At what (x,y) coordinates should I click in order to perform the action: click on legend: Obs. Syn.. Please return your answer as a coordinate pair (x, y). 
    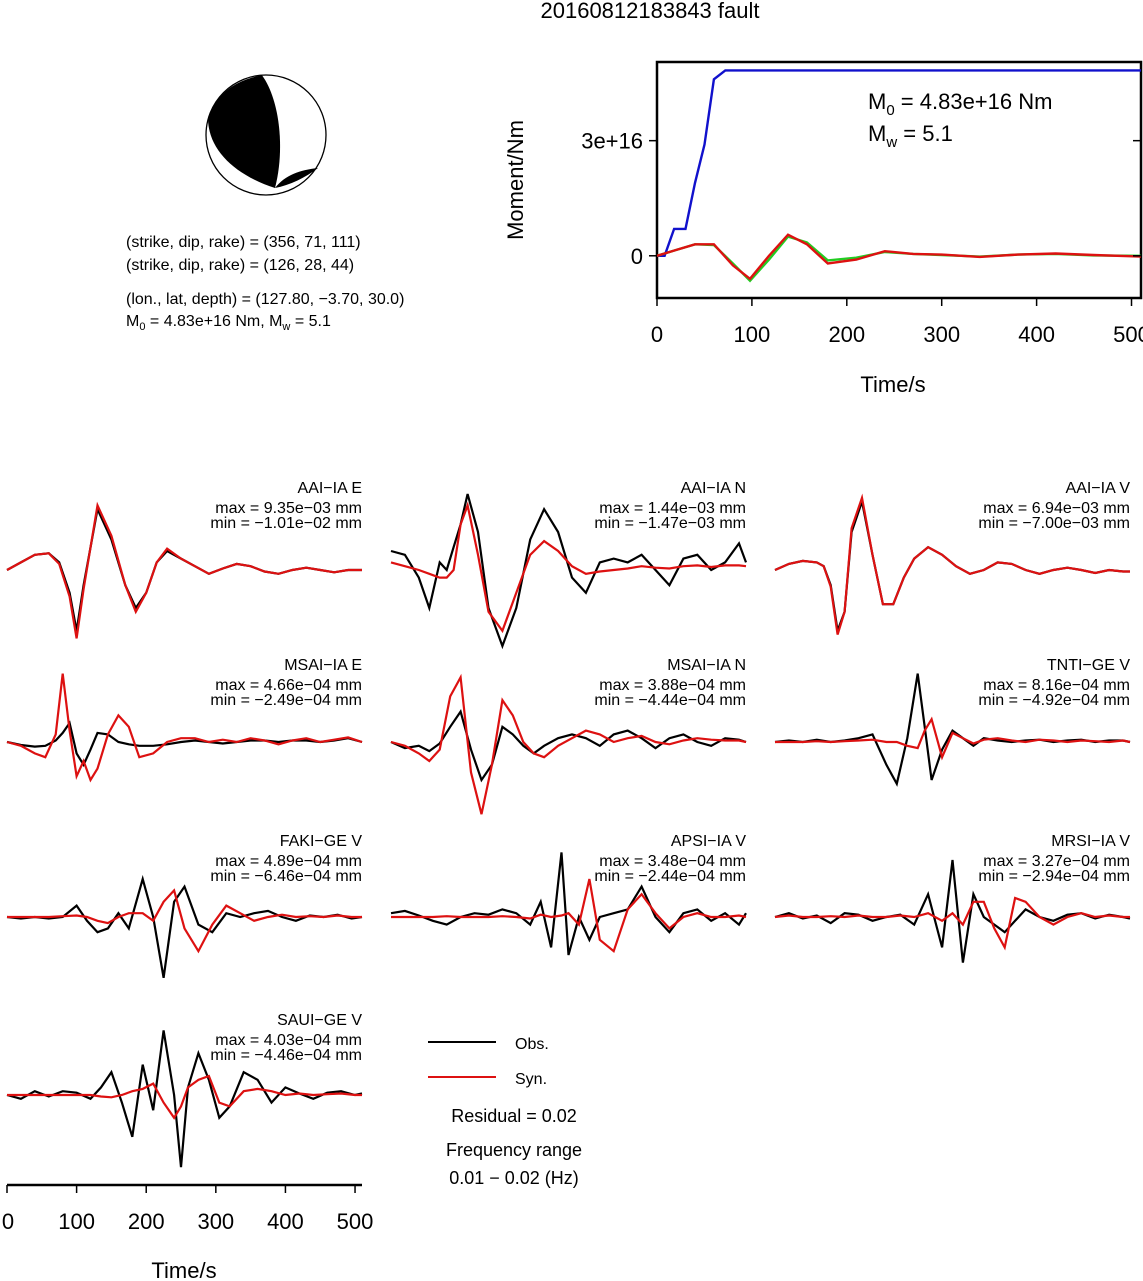
    Looking at the image, I should click on (488, 1062).